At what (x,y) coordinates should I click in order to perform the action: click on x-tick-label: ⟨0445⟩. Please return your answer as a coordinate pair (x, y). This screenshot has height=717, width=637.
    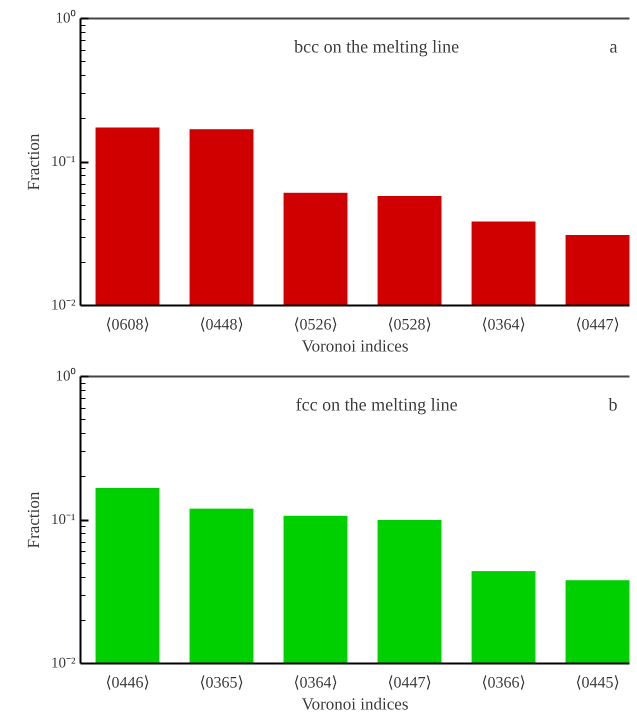
    Looking at the image, I should click on (598, 683).